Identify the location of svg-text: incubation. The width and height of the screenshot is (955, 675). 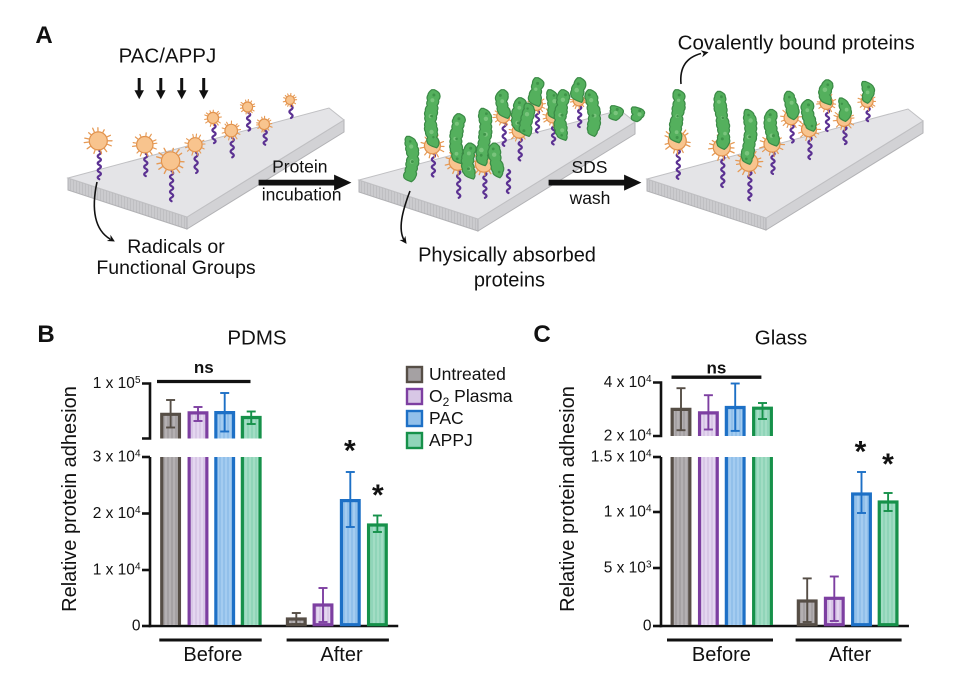
(302, 195).